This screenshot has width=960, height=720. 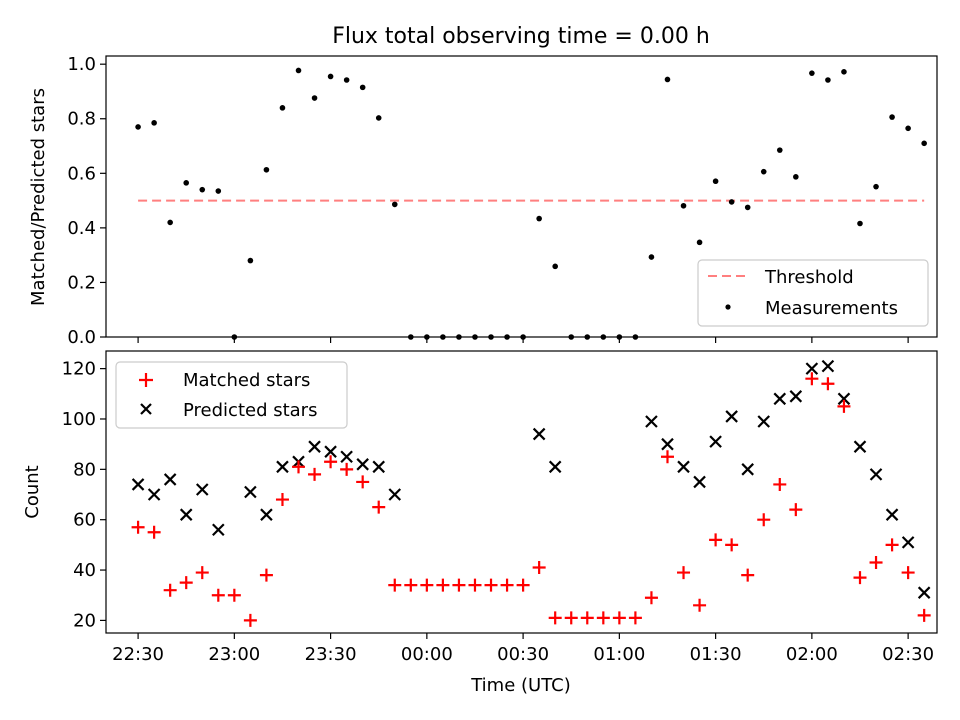 I want to click on legend-predicted-label: Predicted stars, so click(x=250, y=410).